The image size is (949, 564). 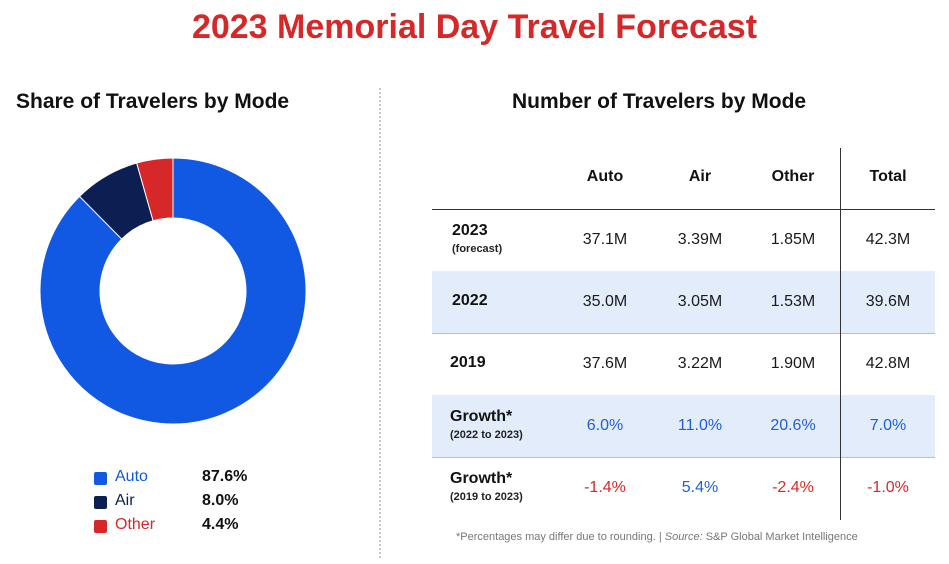 I want to click on donut-slice-auto, so click(x=173, y=291).